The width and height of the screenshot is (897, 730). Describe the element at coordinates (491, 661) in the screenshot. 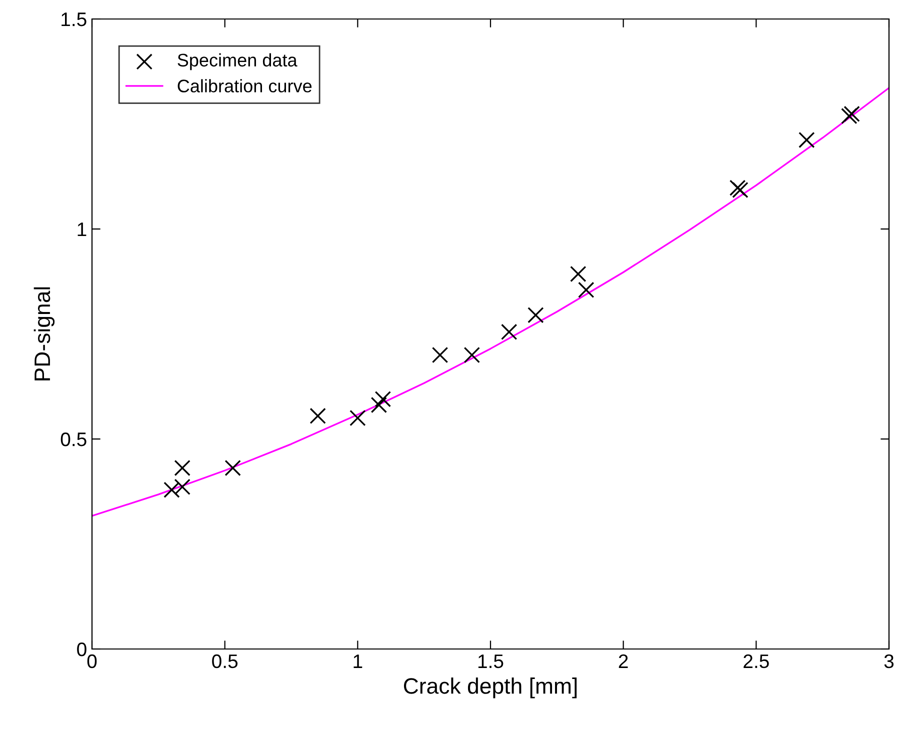

I see `x-tick-label: 1.5` at that location.